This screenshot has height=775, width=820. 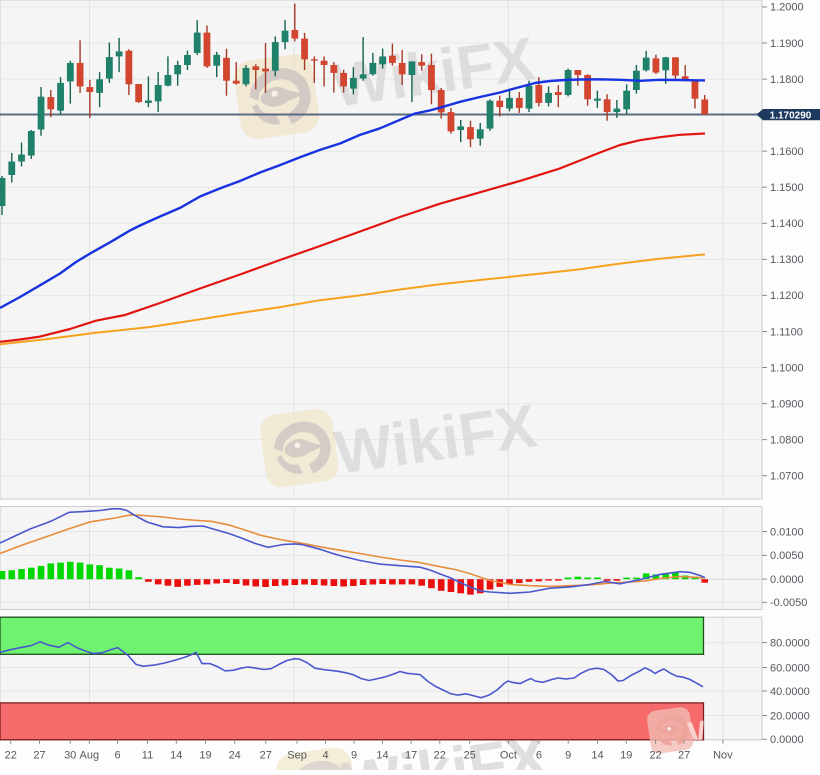 I want to click on svg-text: 0.0100, so click(x=787, y=532).